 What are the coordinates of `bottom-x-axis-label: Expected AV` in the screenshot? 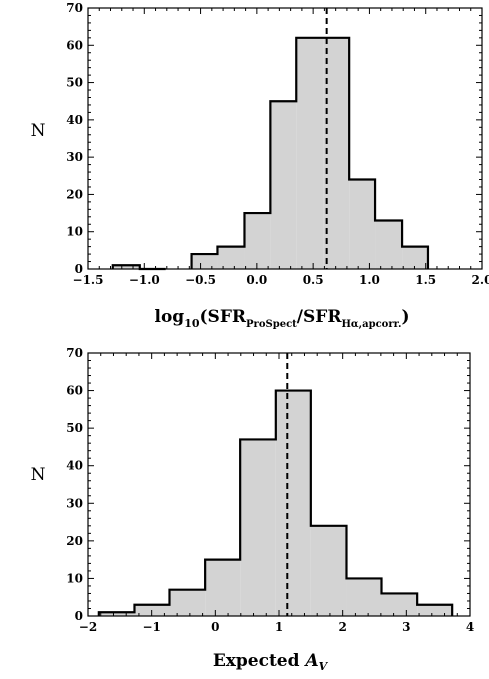 It's located at (271, 662).